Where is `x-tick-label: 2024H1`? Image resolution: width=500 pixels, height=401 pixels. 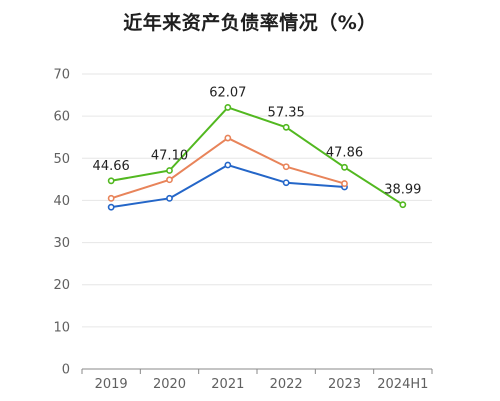
x-tick-label: 2024H1 is located at coordinates (402, 384).